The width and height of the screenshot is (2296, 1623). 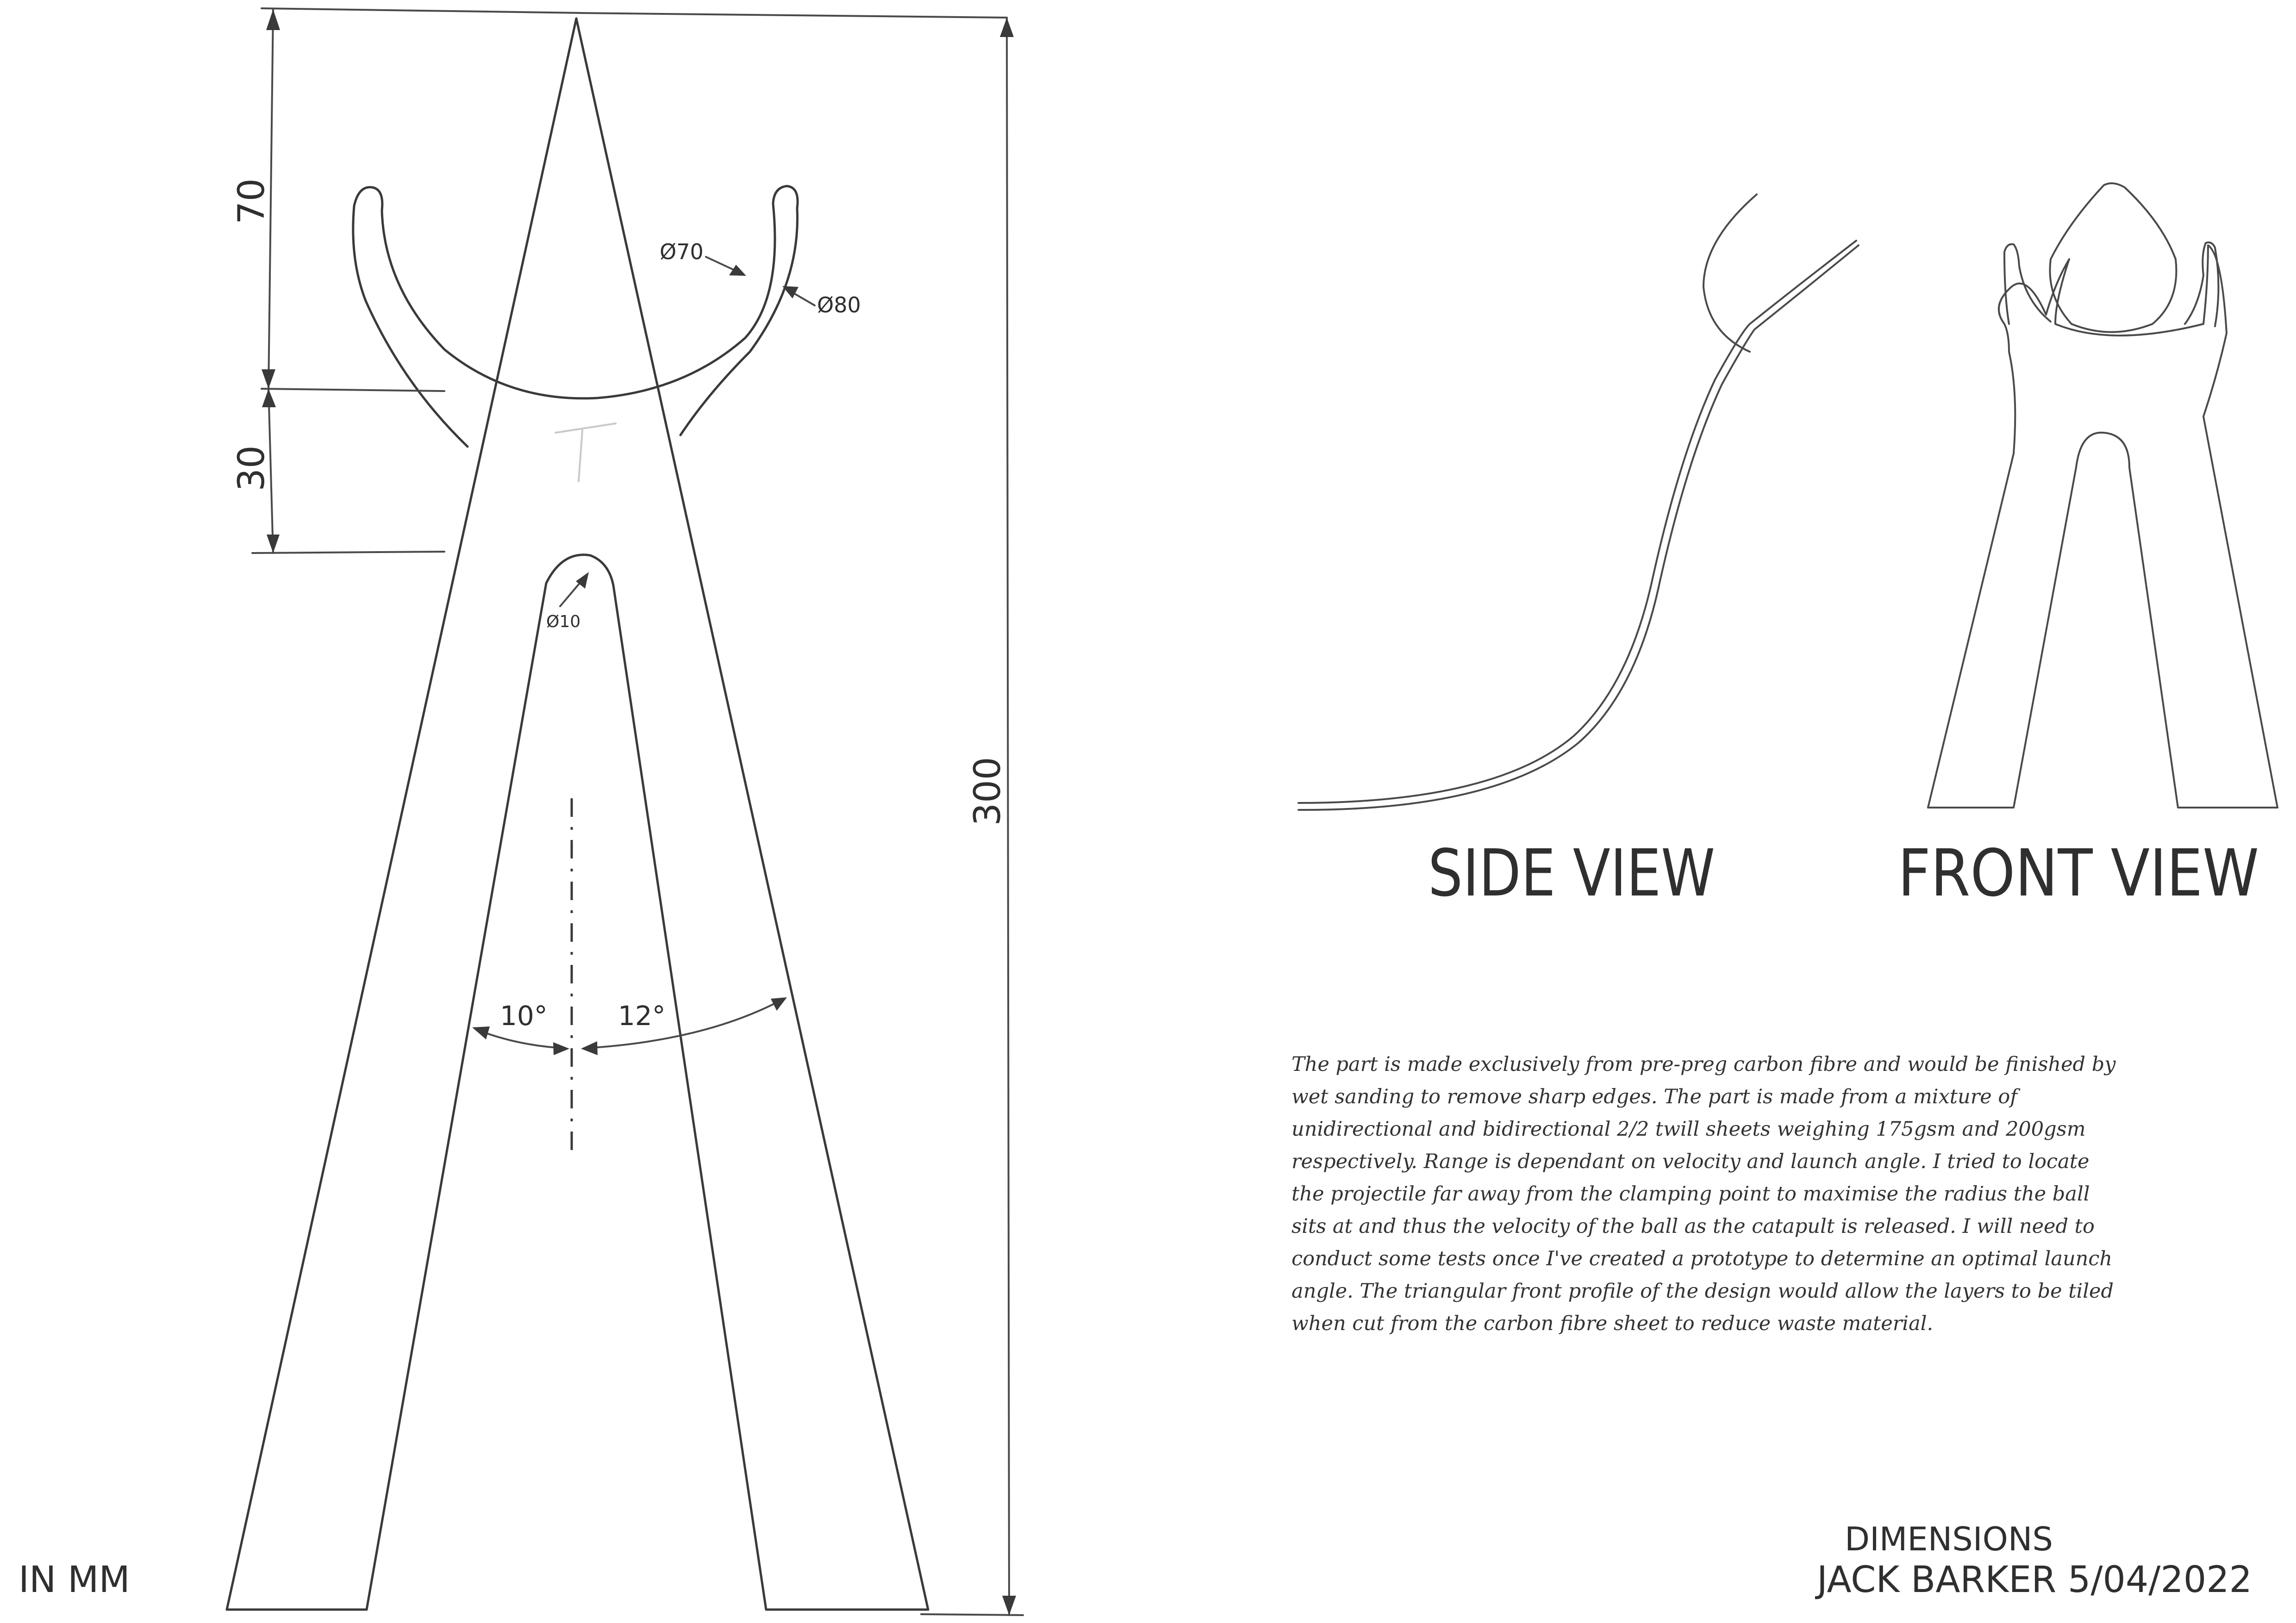 What do you see at coordinates (839, 304) in the screenshot?
I see `dim-label-d80: Ø80` at bounding box center [839, 304].